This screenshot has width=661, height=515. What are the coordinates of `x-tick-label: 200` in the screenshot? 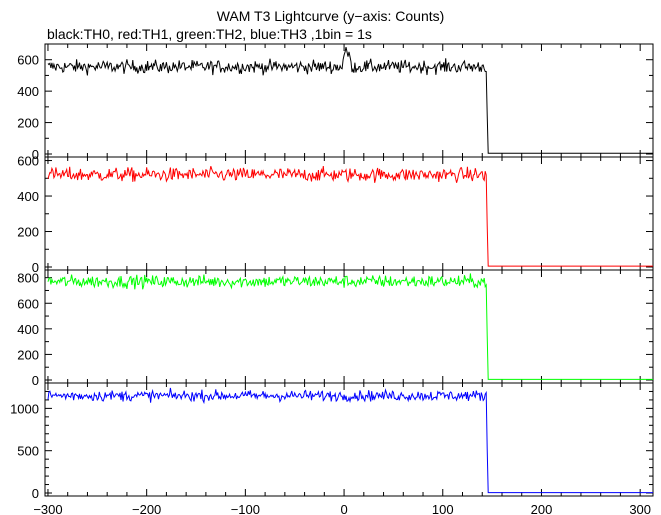 It's located at (542, 508).